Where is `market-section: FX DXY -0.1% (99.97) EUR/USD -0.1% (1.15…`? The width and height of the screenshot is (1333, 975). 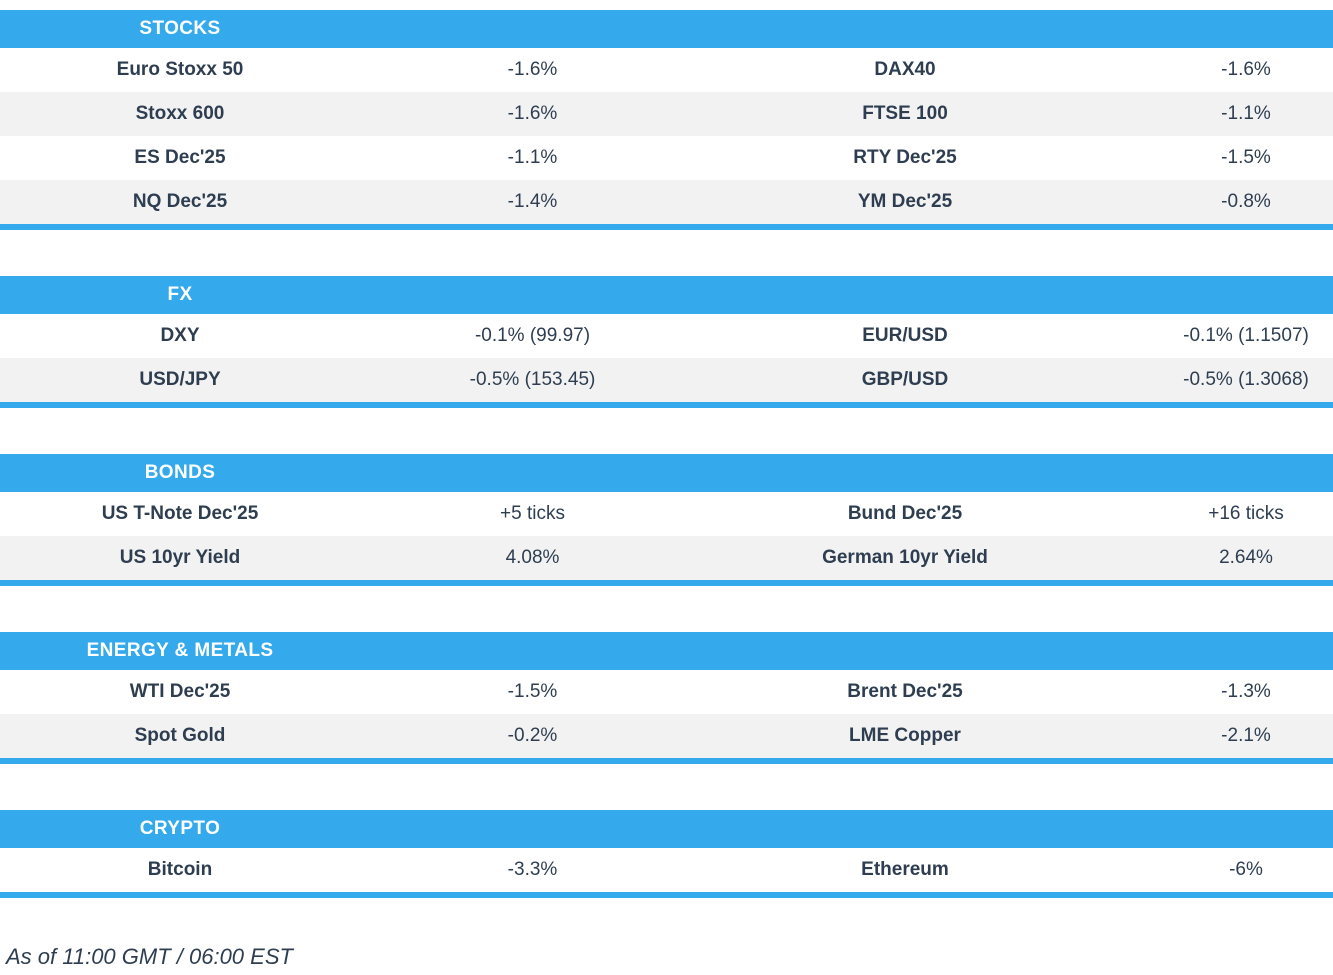
market-section: FX DXY -0.1% (99.97) EUR/USD -0.1% (1.15… is located at coordinates (666, 342).